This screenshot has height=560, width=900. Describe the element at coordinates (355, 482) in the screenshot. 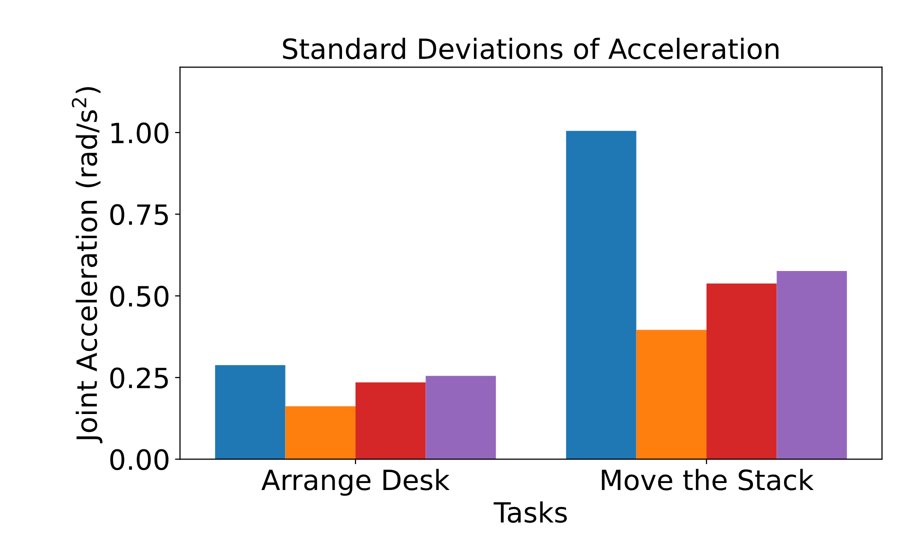

I see `x-tick-label: Arrange Desk` at that location.